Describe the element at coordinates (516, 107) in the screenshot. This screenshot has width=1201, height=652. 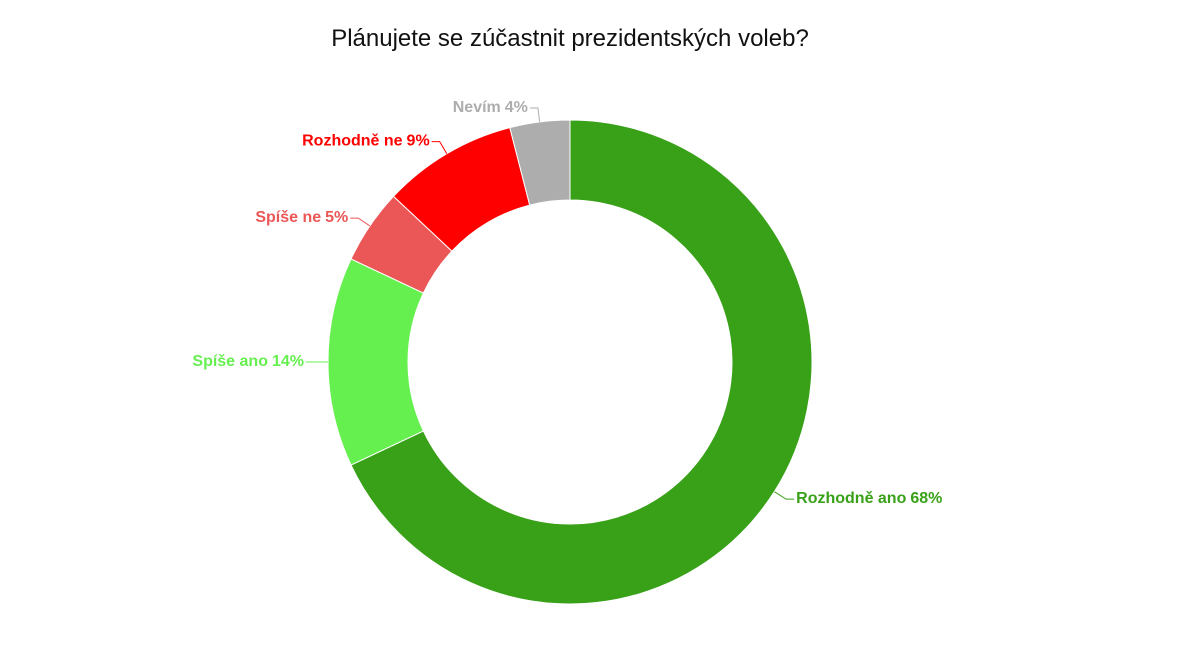
I see `label-value: 4%` at that location.